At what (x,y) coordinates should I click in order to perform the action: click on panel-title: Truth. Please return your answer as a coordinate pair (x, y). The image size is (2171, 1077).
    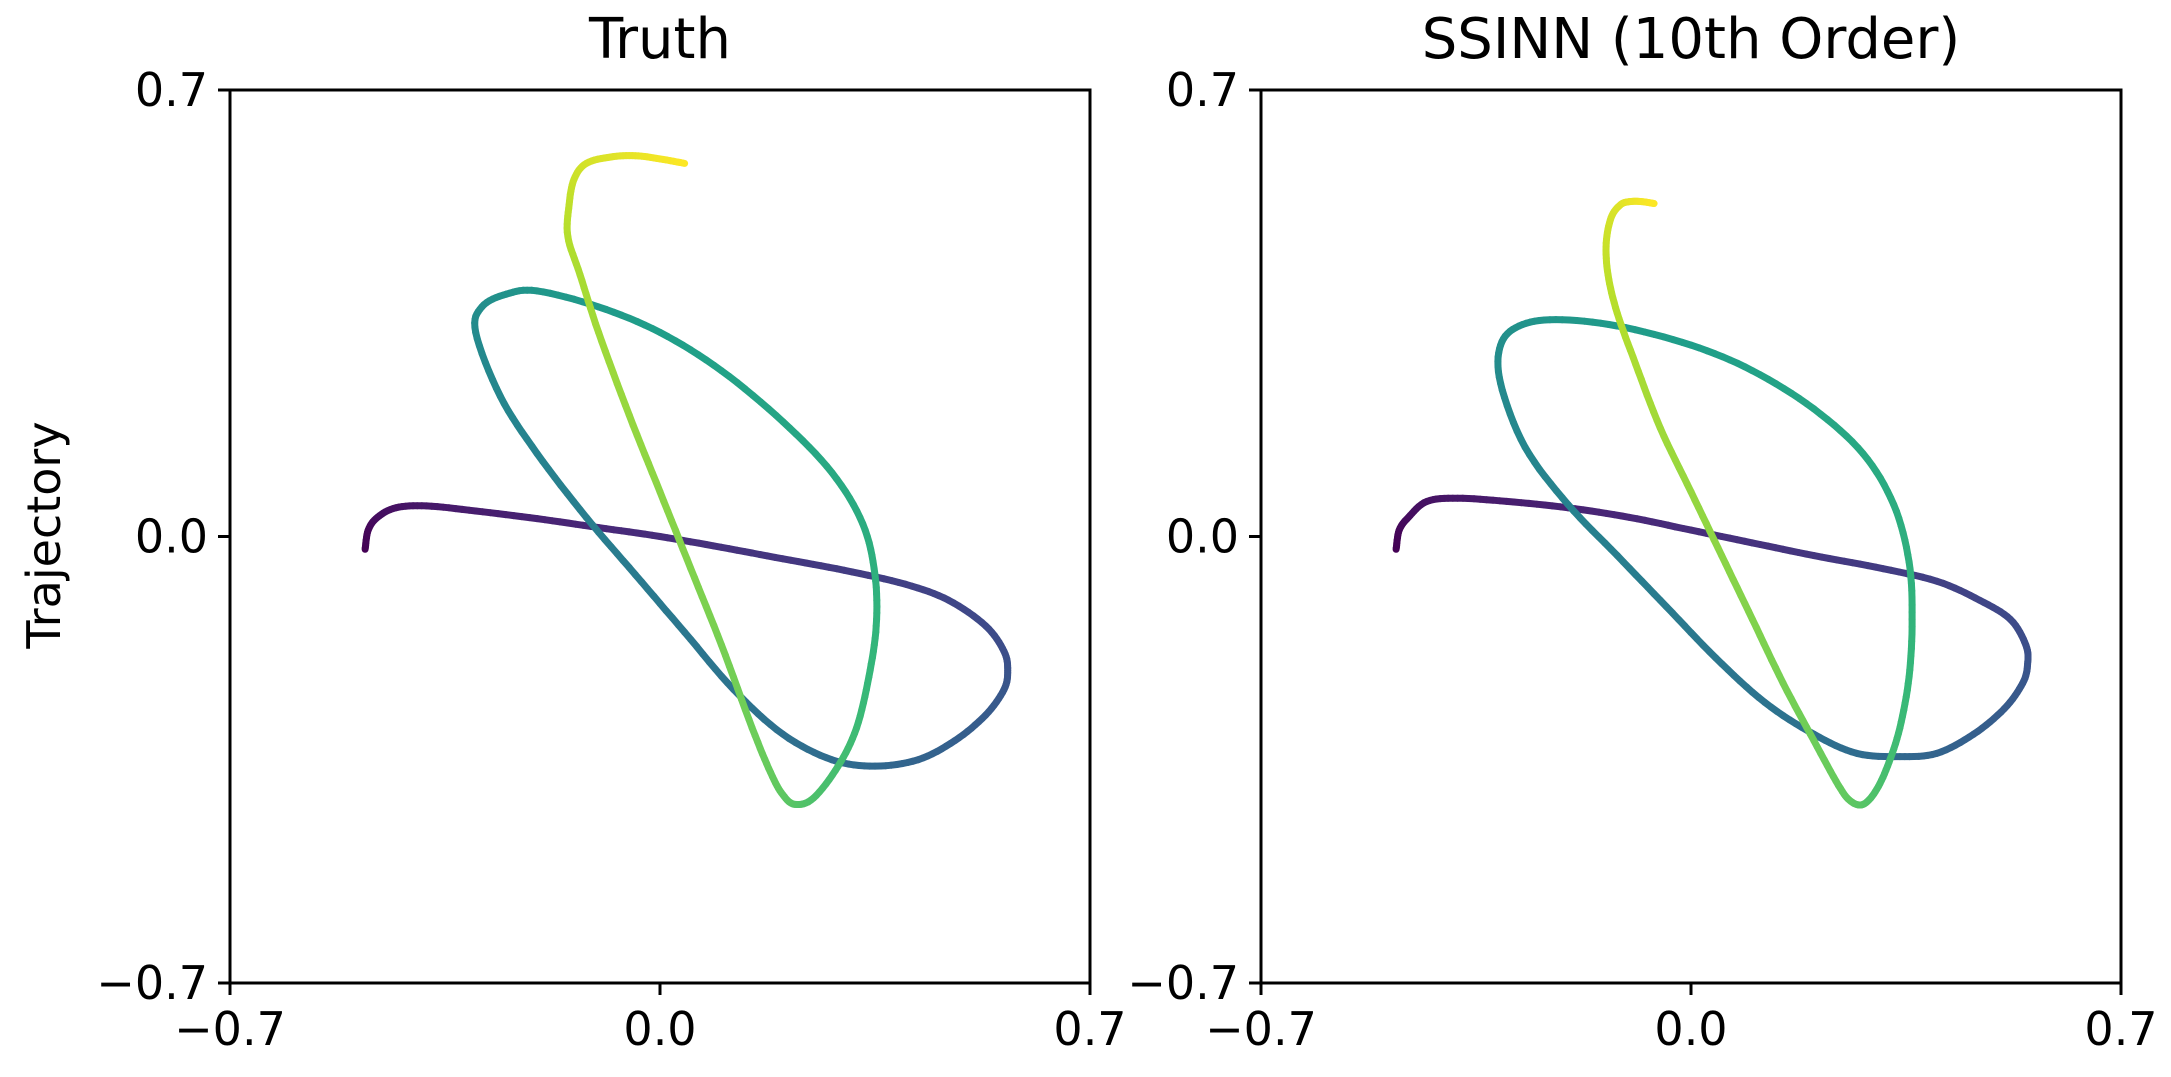
    Looking at the image, I should click on (659, 39).